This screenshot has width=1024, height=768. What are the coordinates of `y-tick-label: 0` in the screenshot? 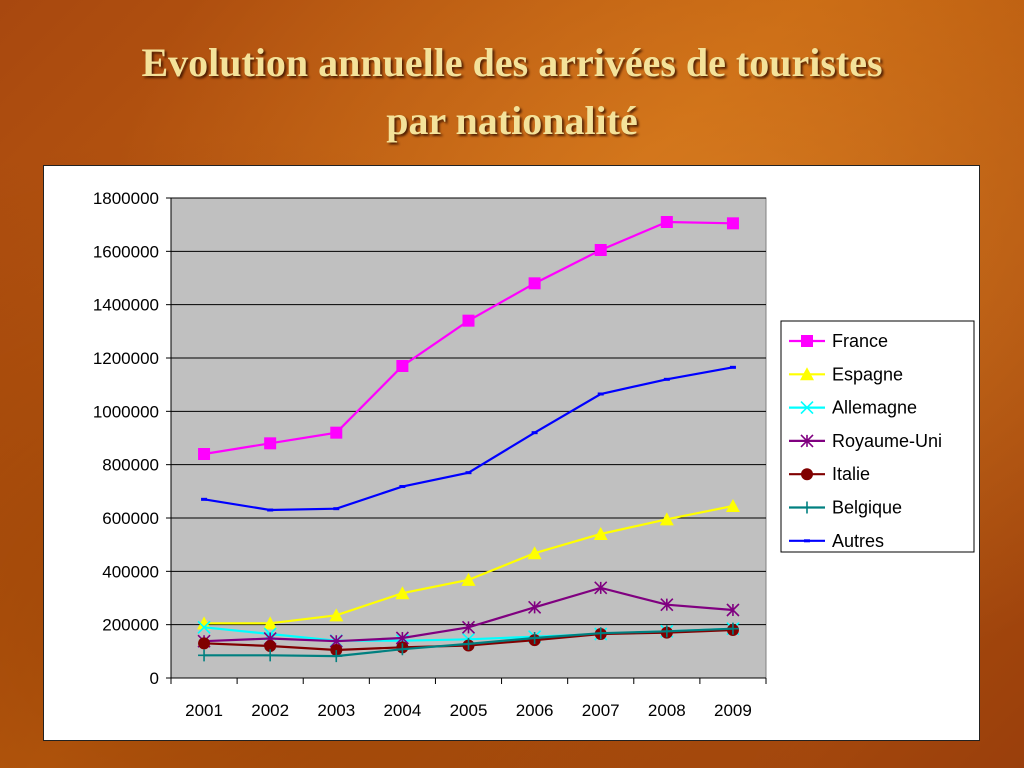 It's located at (154, 678).